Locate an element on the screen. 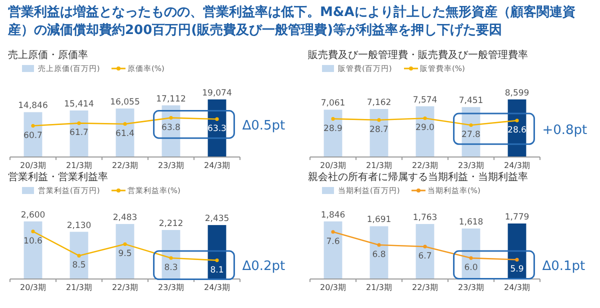 This screenshot has width=600, height=308. data-label: 8.1 is located at coordinates (217, 270).